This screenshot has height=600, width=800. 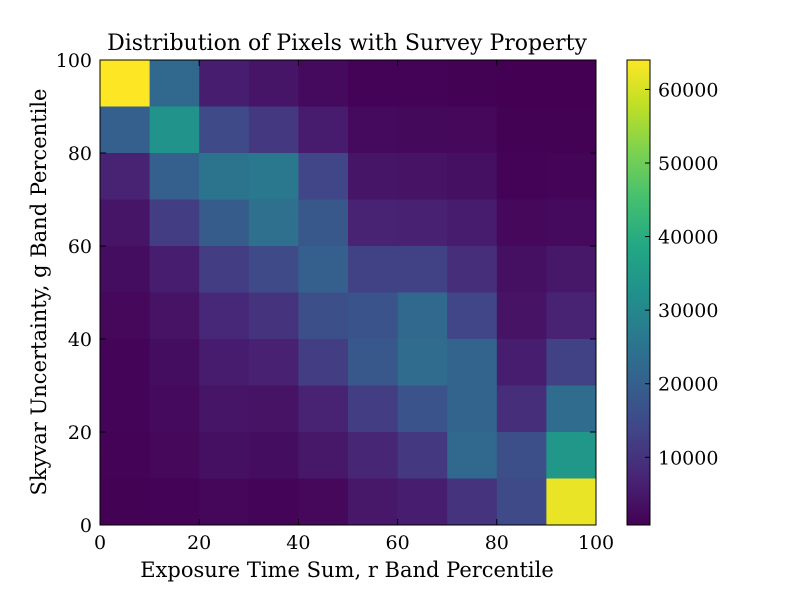 I want to click on y-tick-label: 80, so click(x=80, y=154).